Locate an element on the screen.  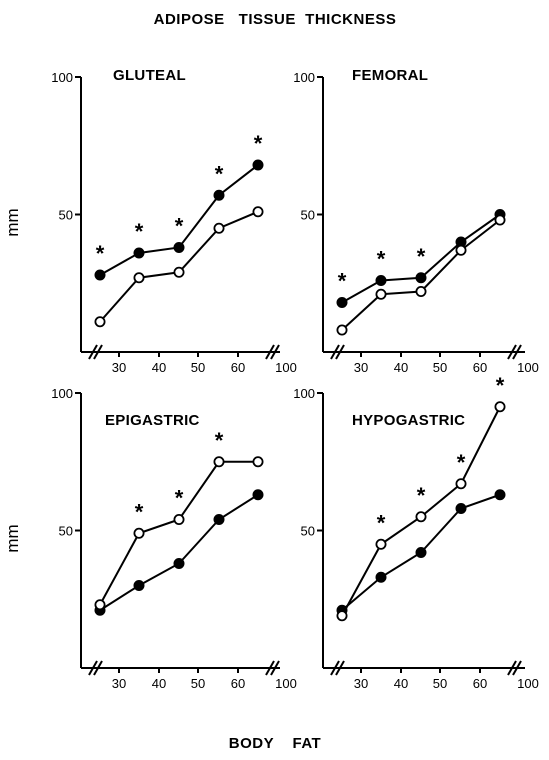
panel-title: HYPOGASTRIC is located at coordinates (408, 420).